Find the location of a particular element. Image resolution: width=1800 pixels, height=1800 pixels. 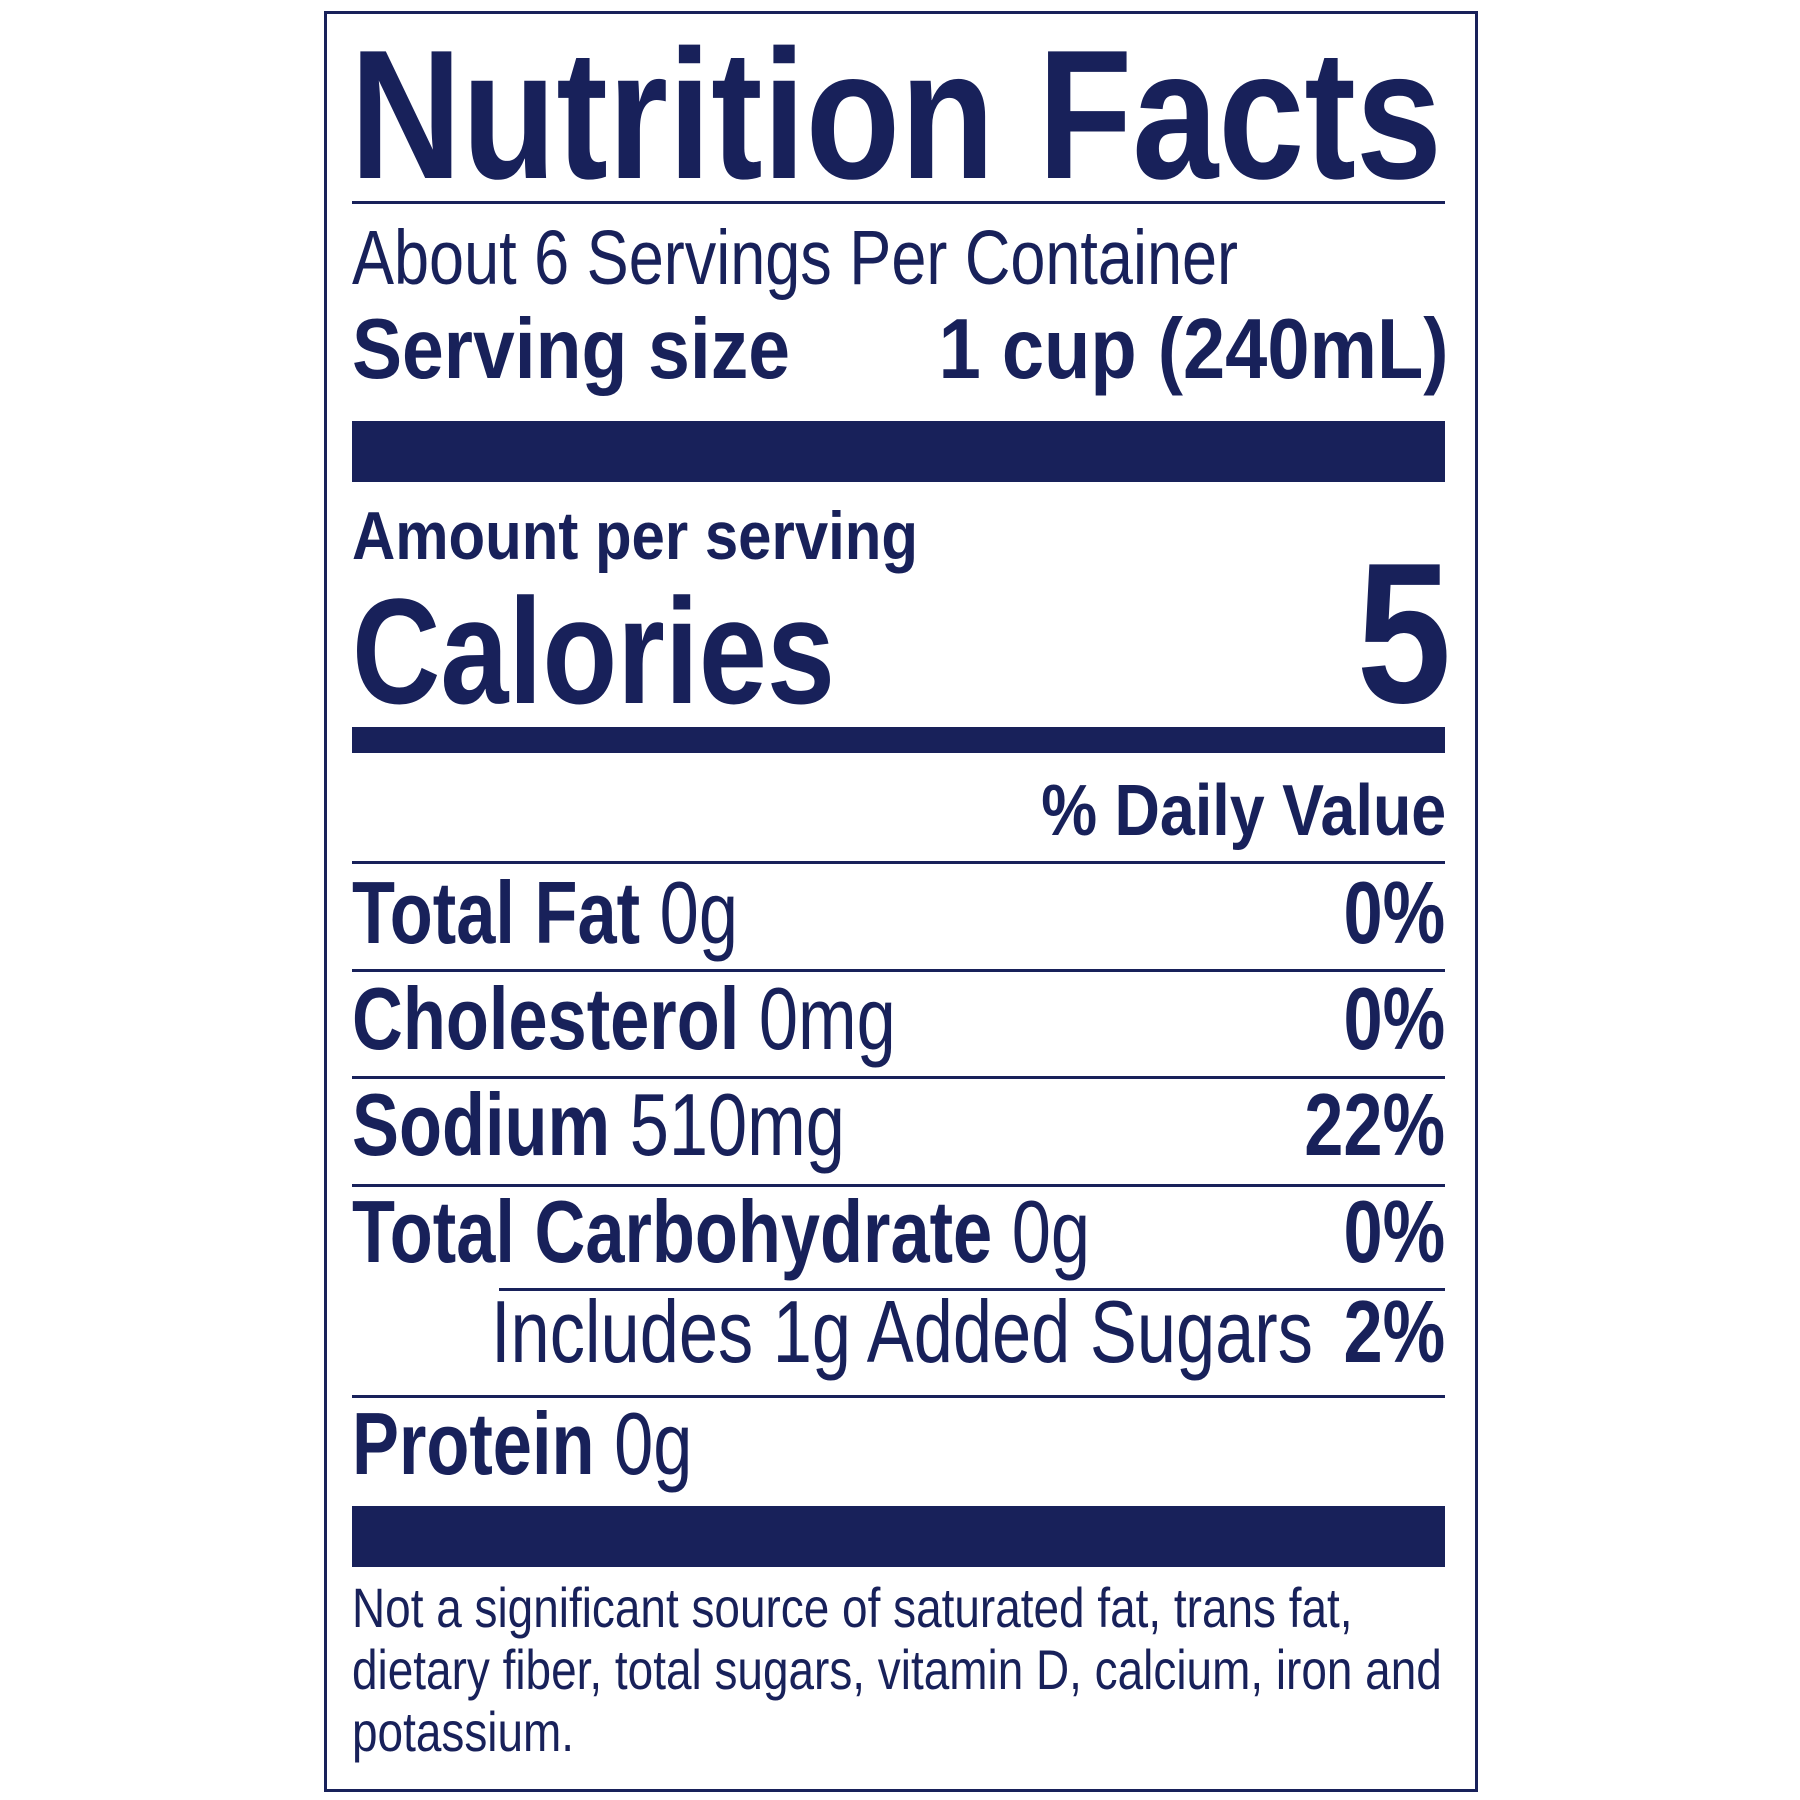

nutrient-row-cholesterol: Cholesterol 0mg is located at coordinates (624, 1019).